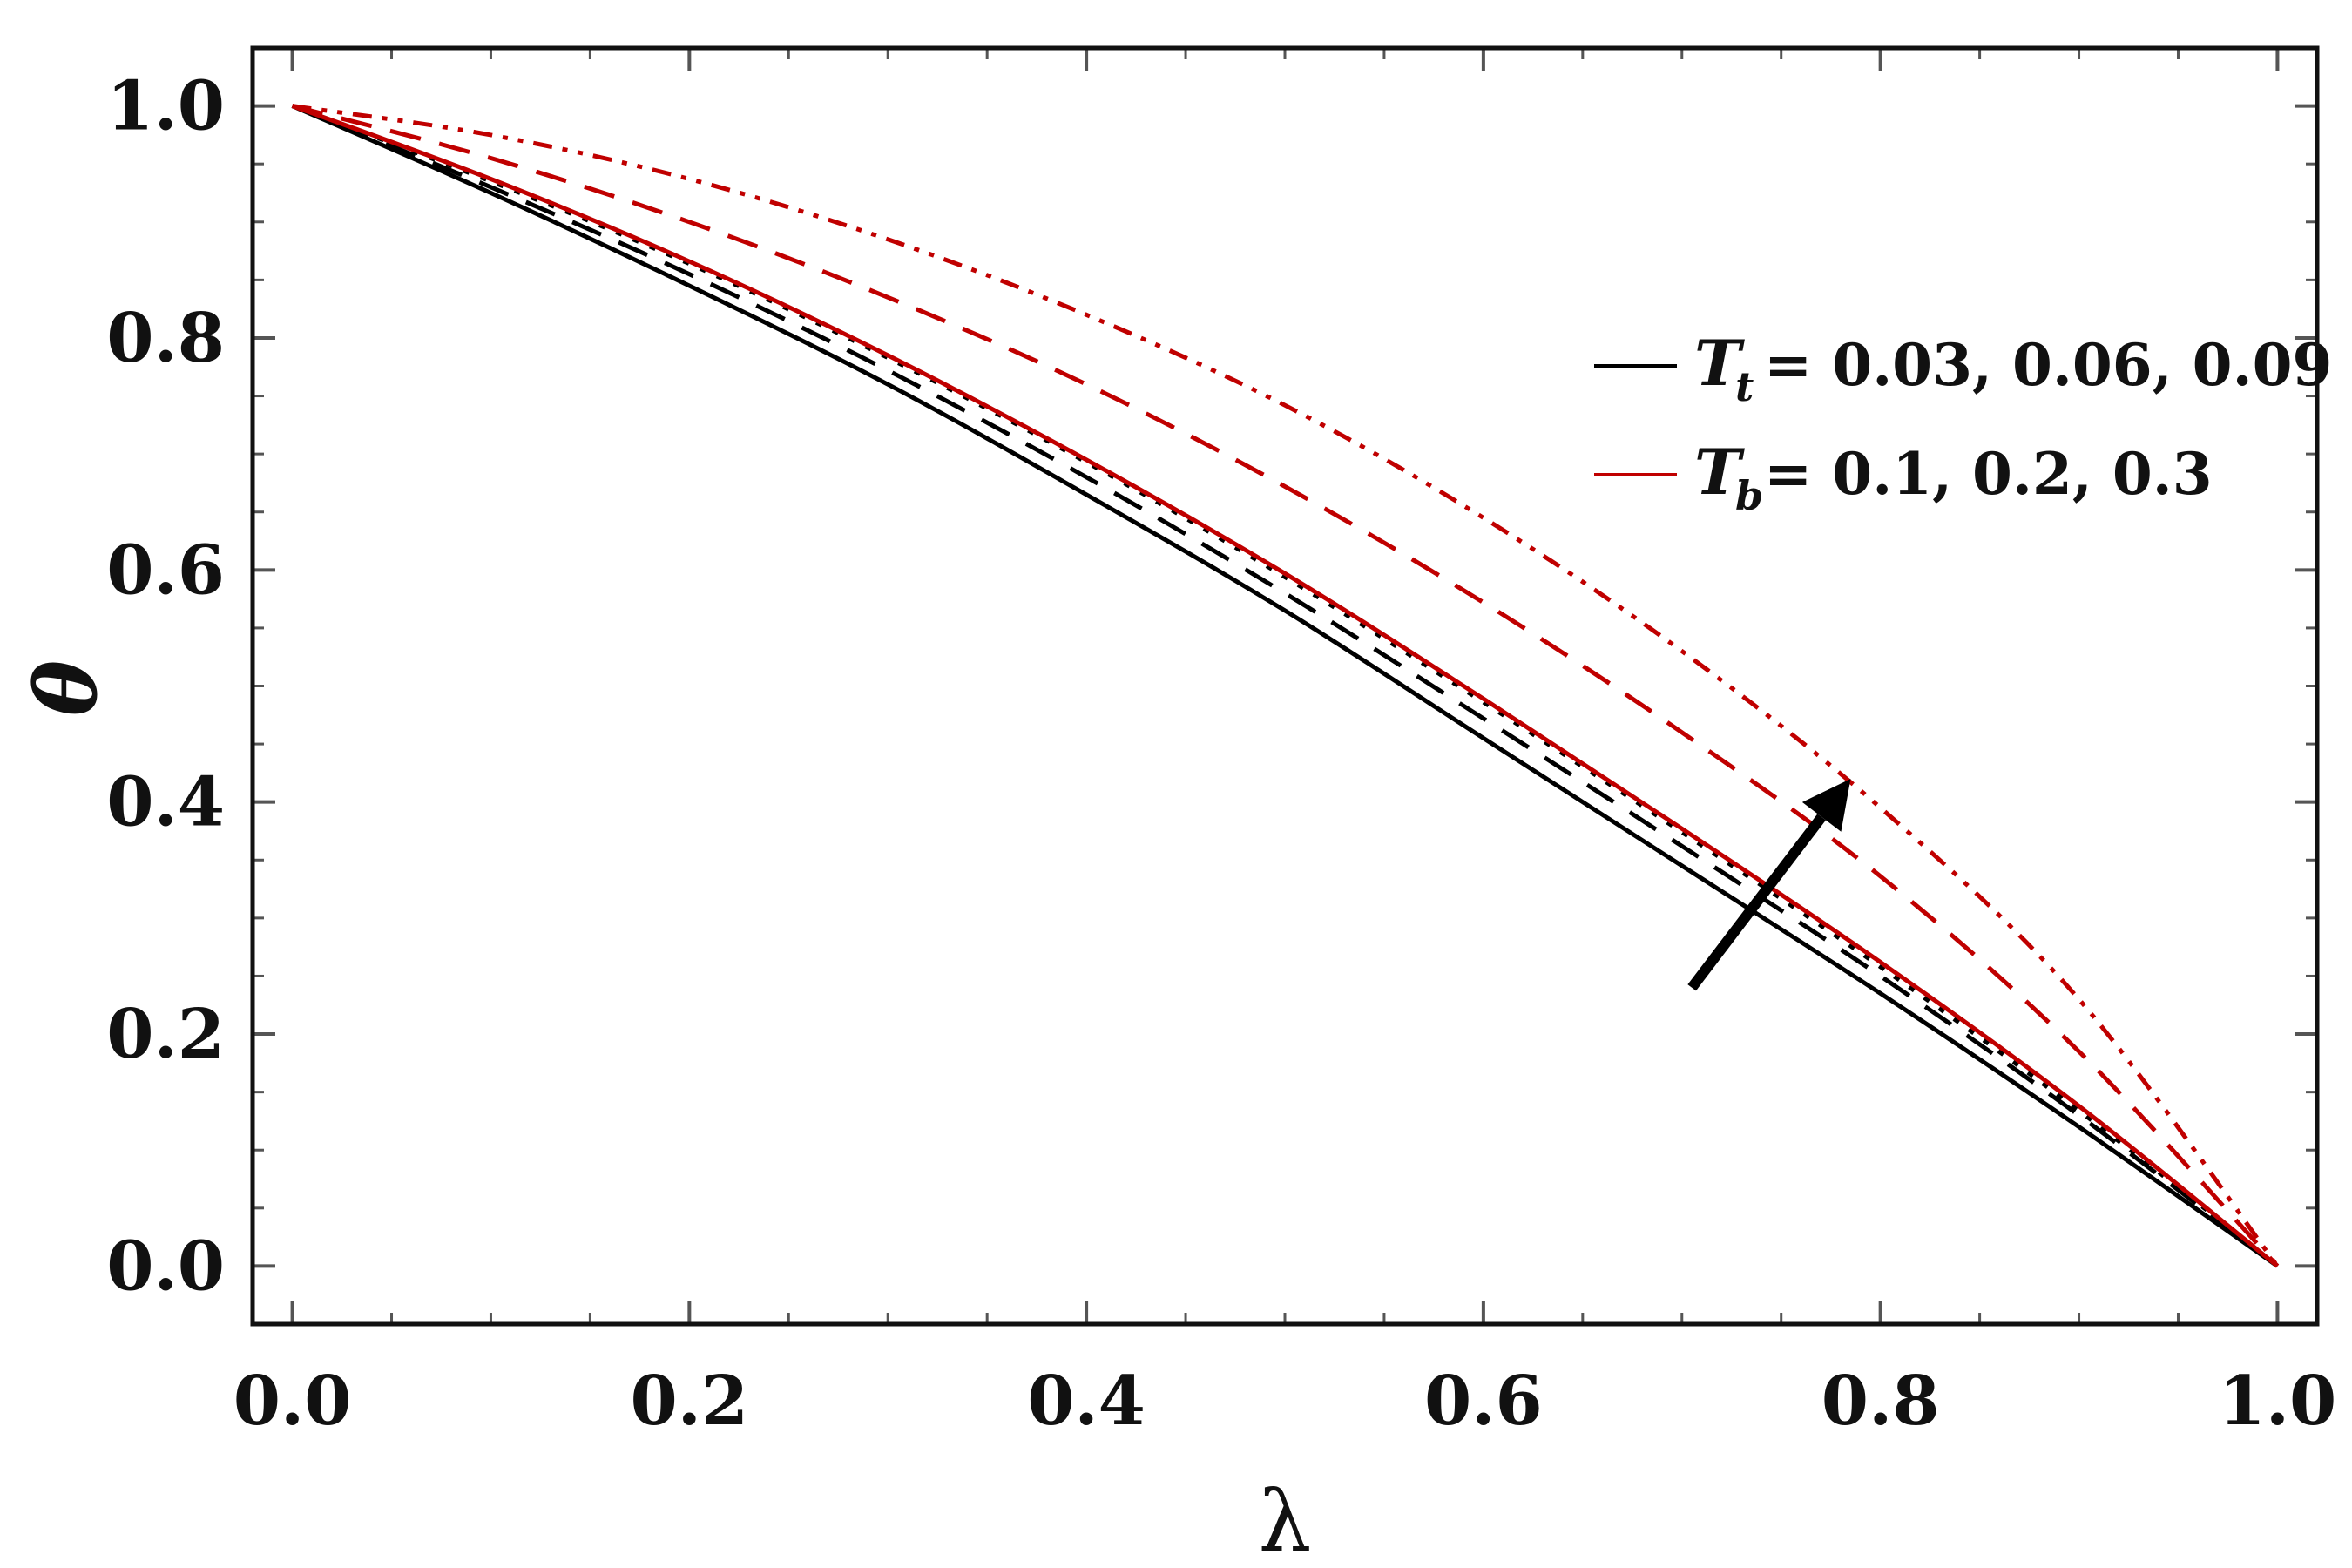  Describe the element at coordinates (1963, 422) in the screenshot. I see `legend: Tt = 0.03, 0.06, 0.09 Tb = 0.1, 0.2, 0.3` at that location.